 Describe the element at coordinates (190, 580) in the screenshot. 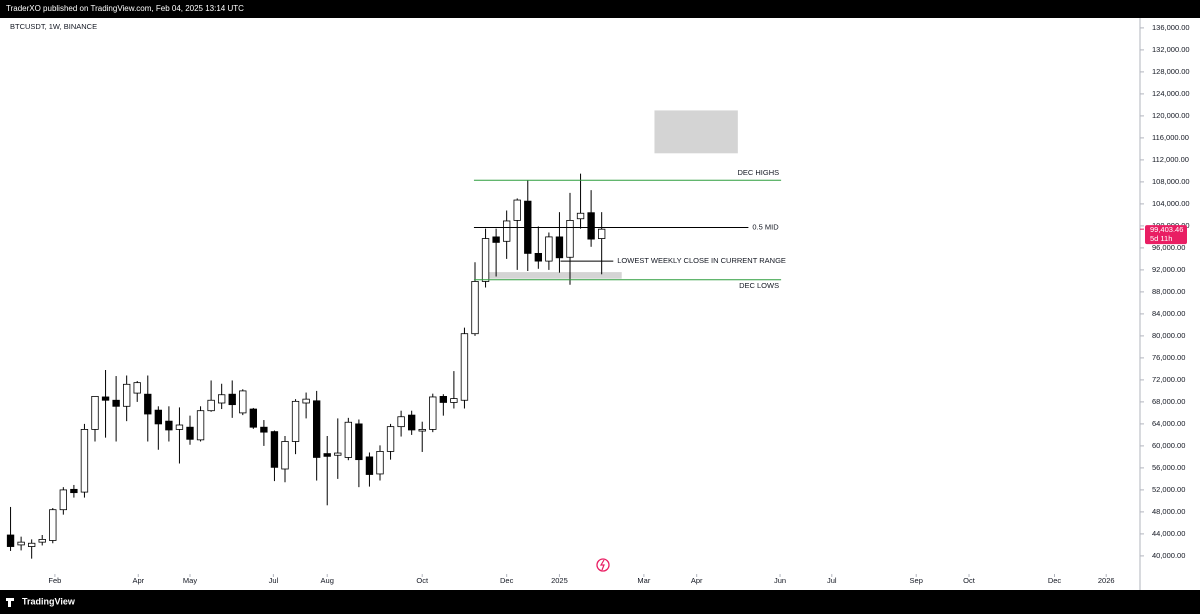

I see `x-tick-label: May` at that location.